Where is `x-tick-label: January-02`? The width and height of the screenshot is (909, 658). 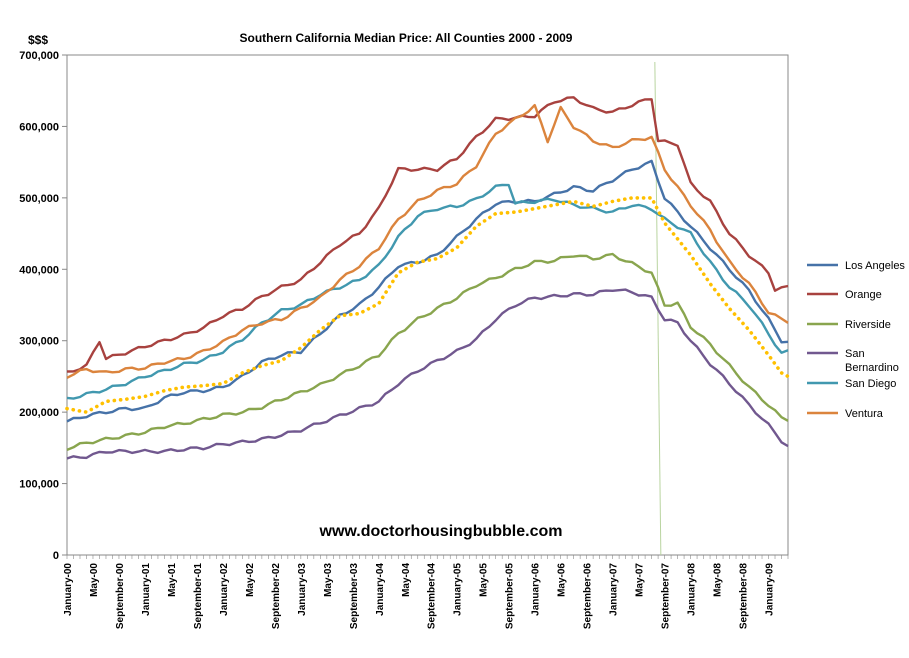
x-tick-label: January-02 is located at coordinates (224, 589).